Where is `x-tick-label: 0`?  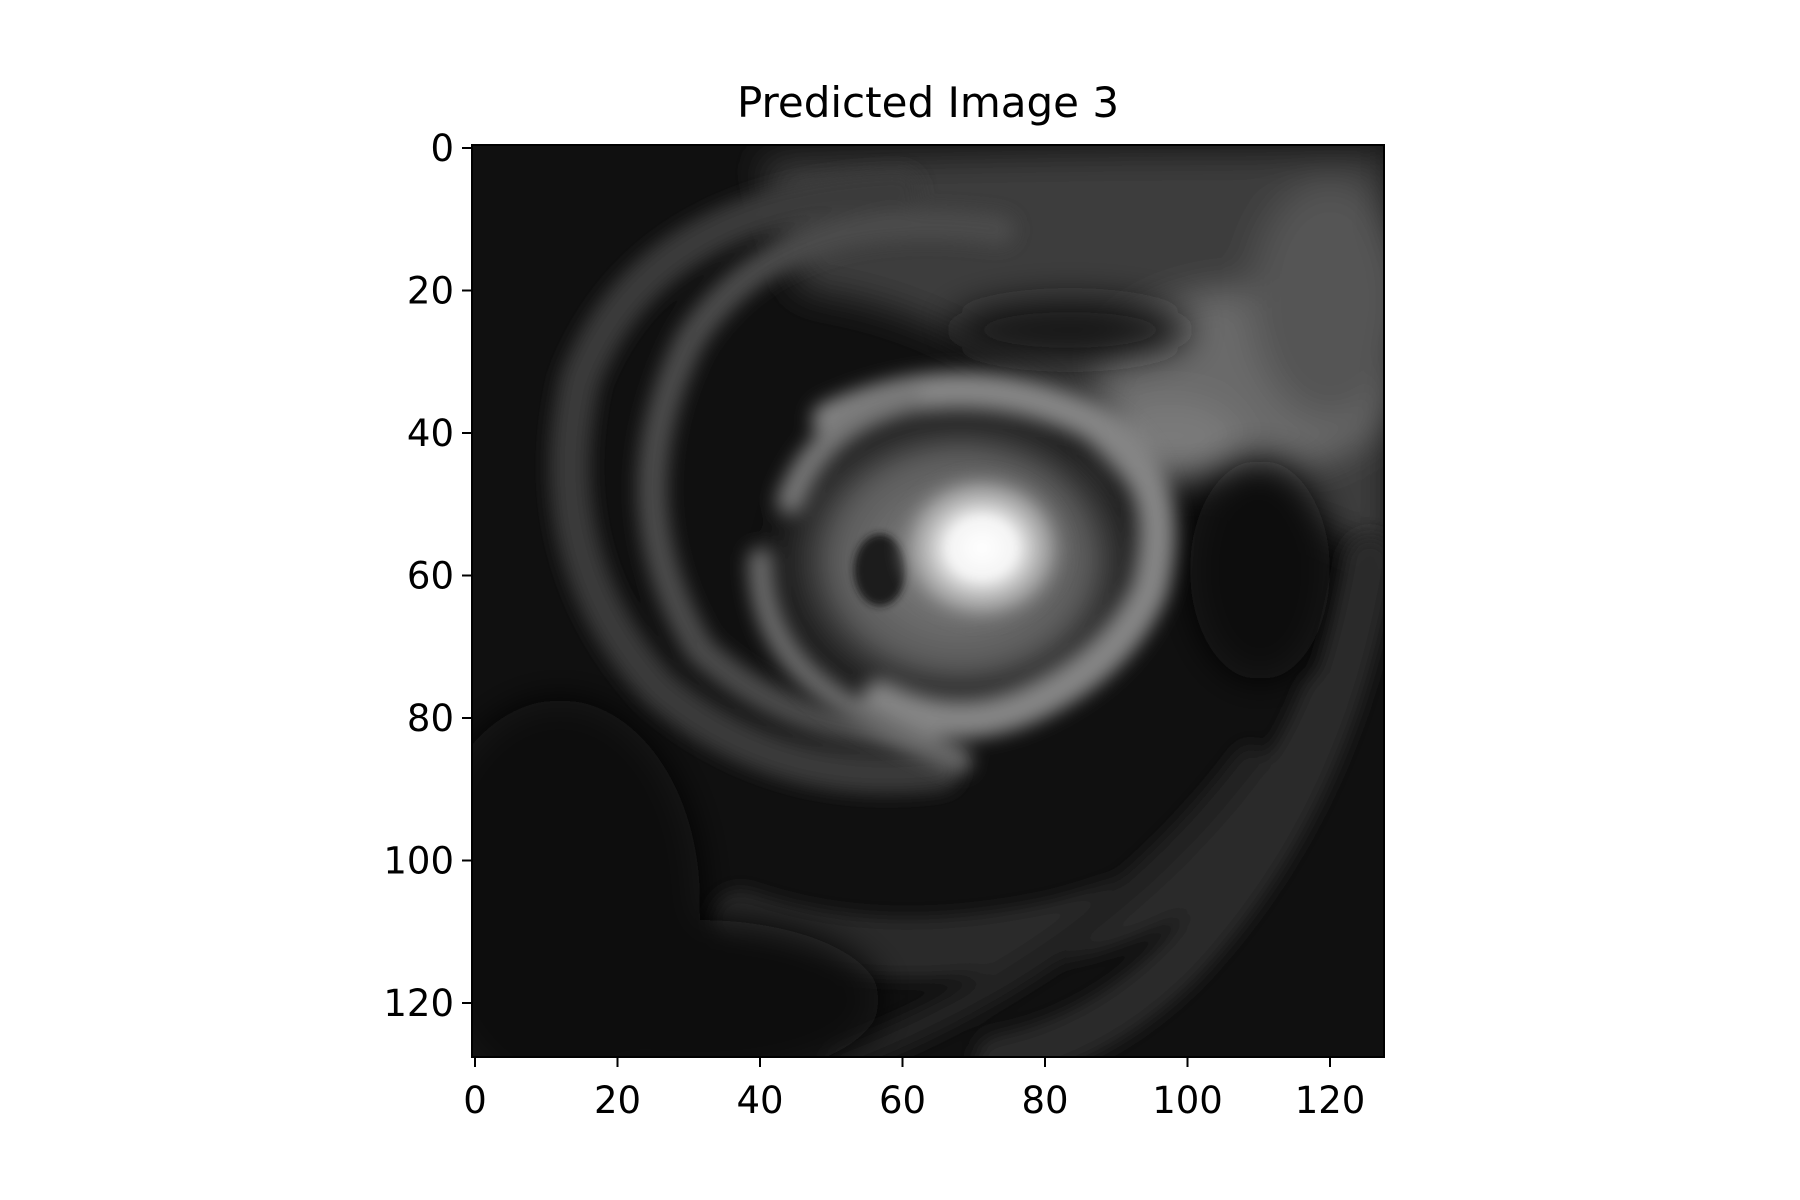
x-tick-label: 0 is located at coordinates (475, 1100).